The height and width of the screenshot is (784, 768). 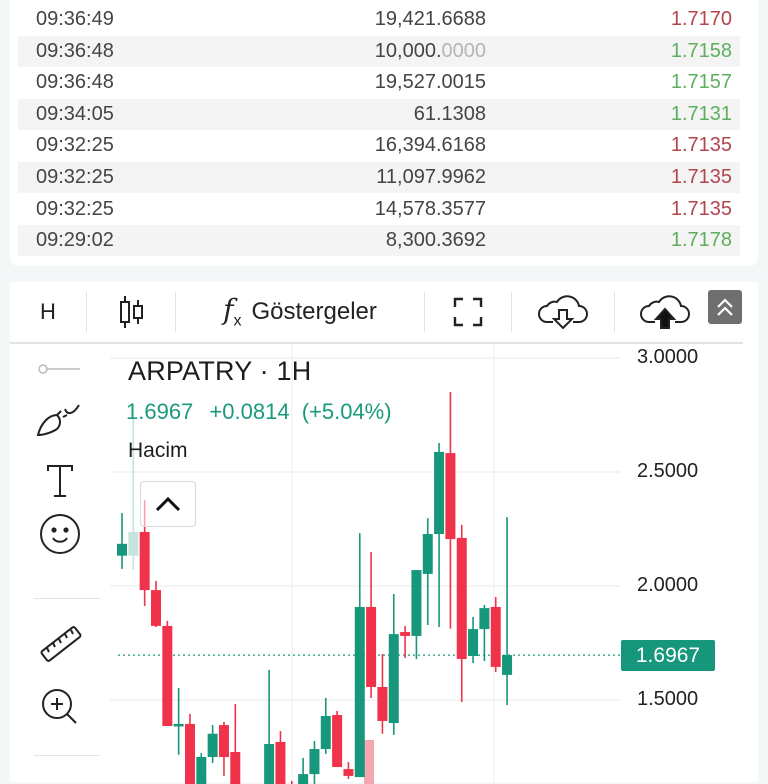 What do you see at coordinates (668, 471) in the screenshot?
I see `price-axis-tick: 2.5000` at bounding box center [668, 471].